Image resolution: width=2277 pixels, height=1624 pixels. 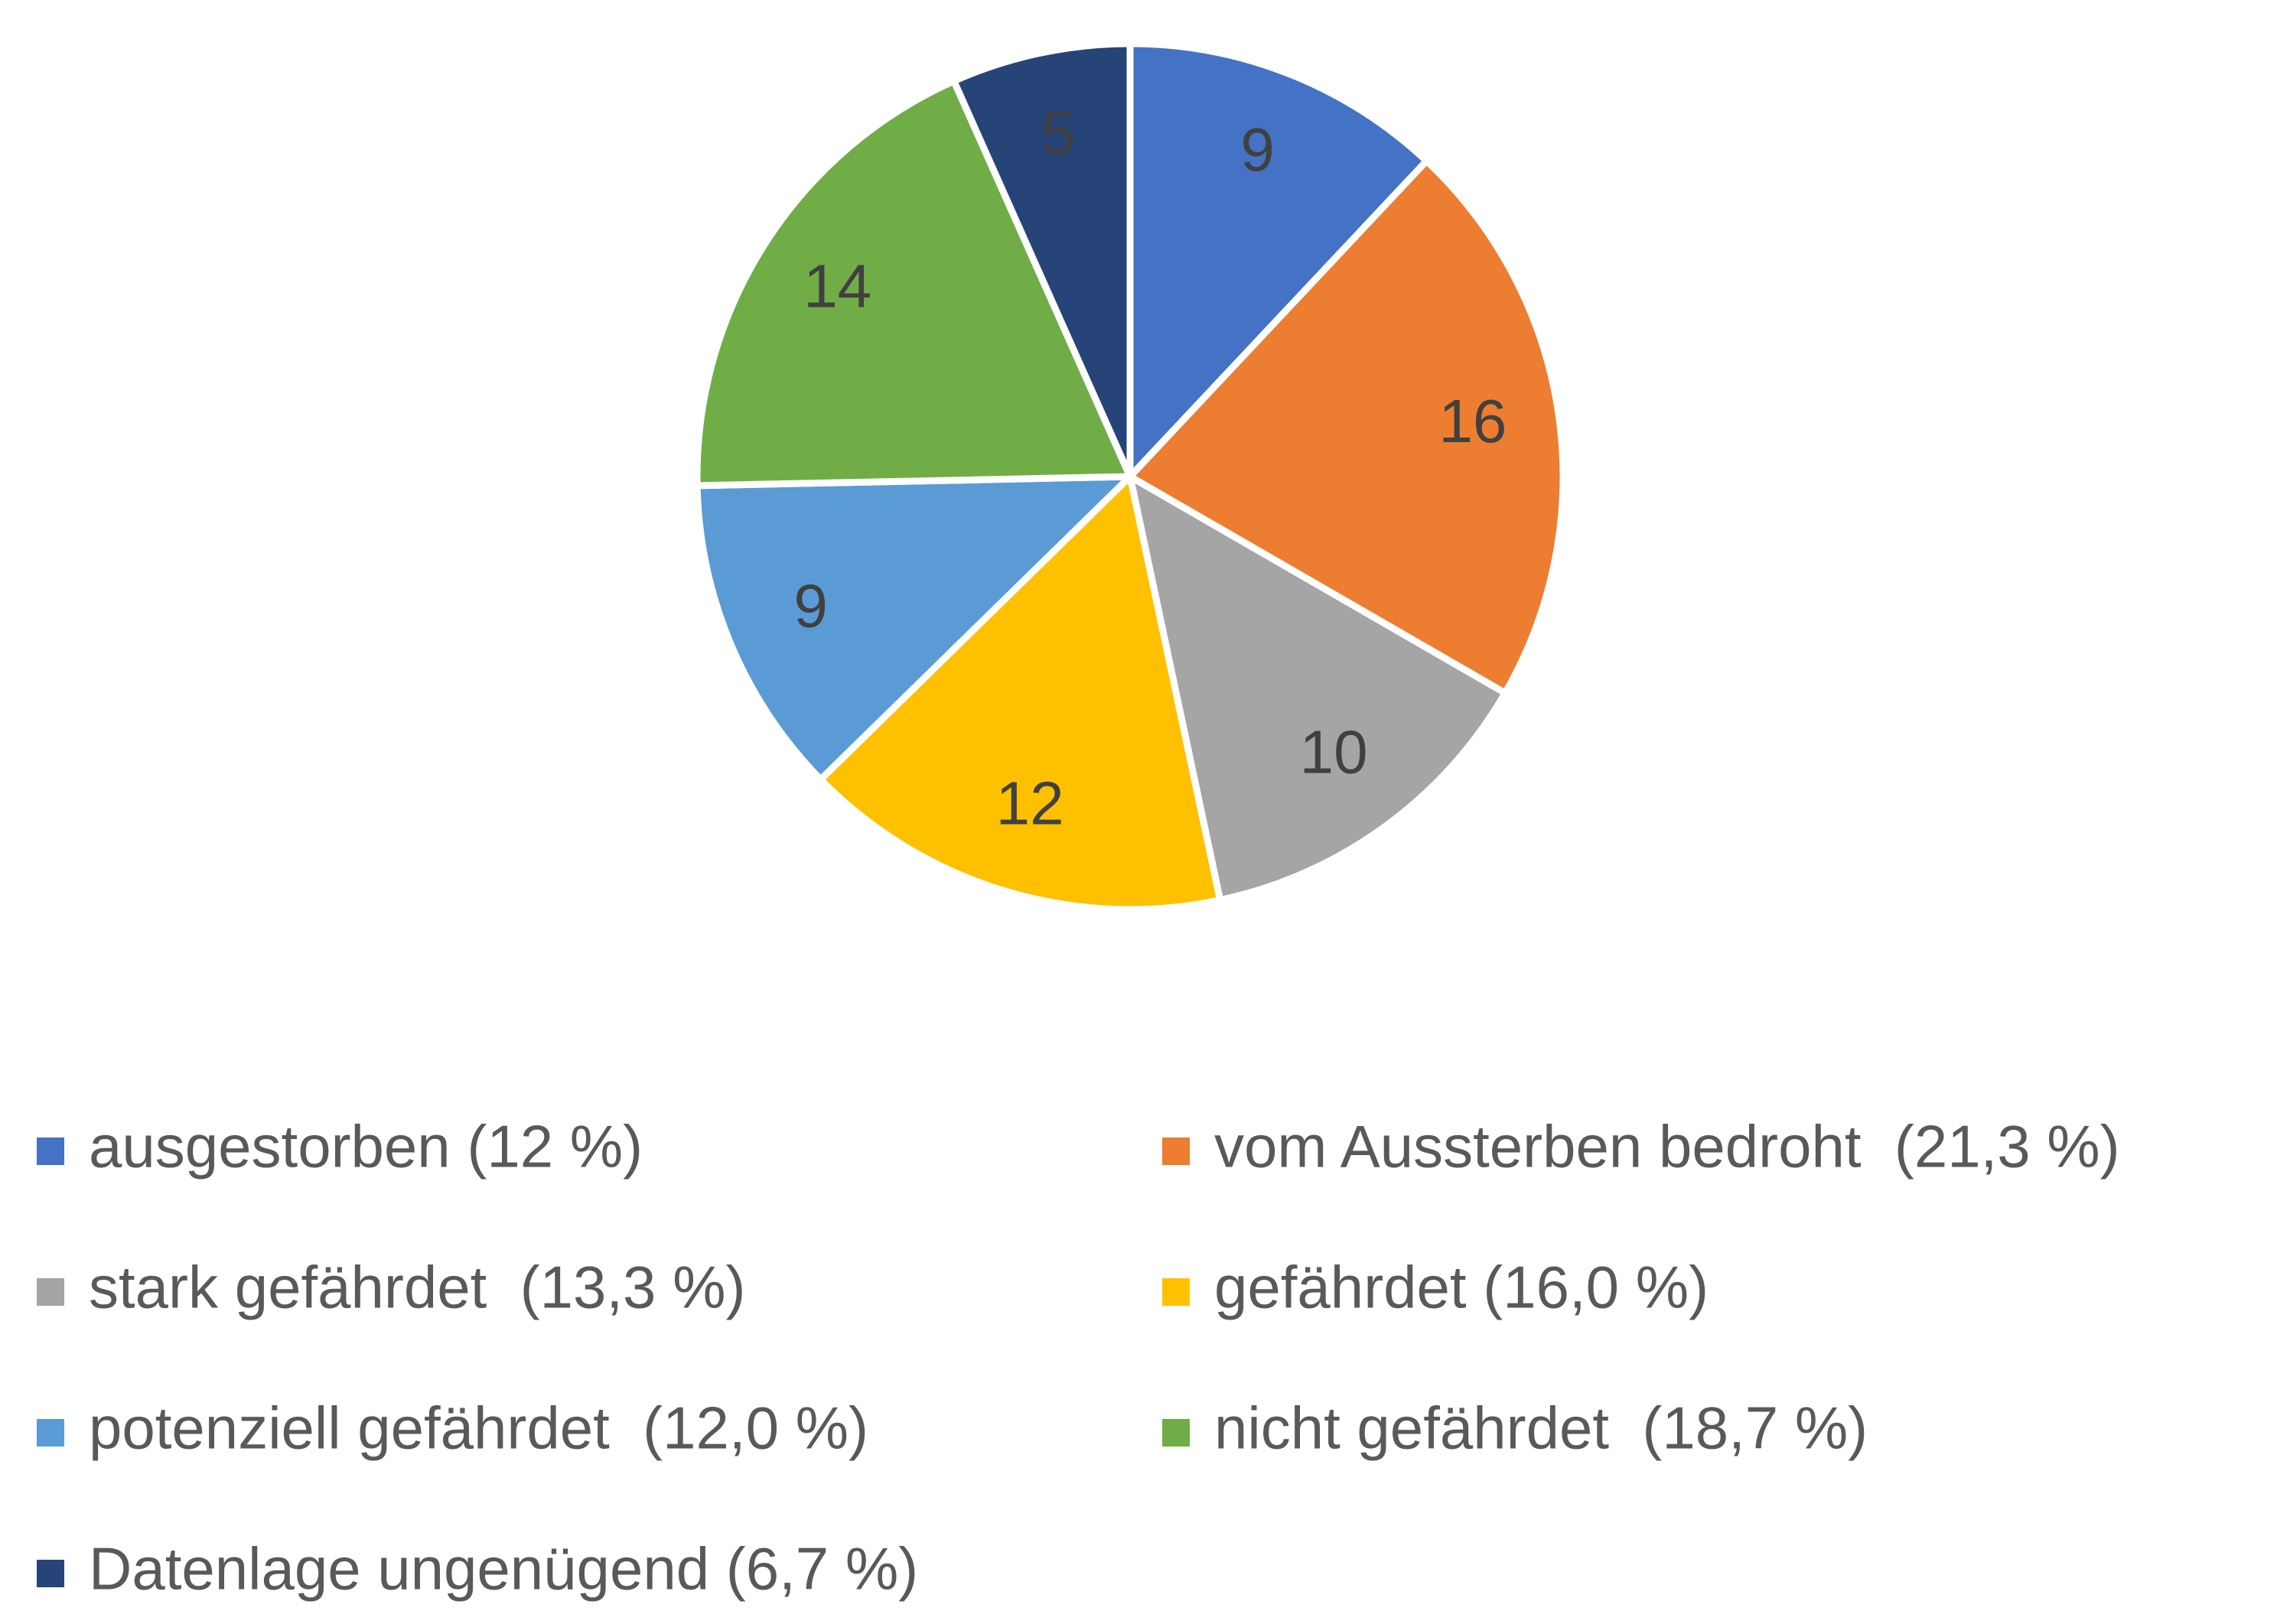 What do you see at coordinates (417, 1287) in the screenshot?
I see `legend-label: stark gefährdet (13,3 %)` at bounding box center [417, 1287].